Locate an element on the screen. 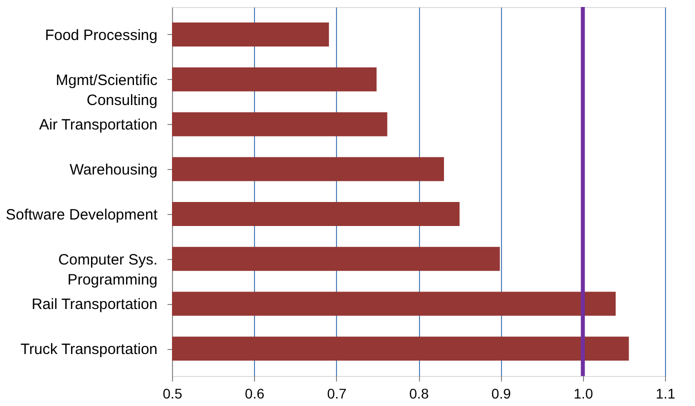  x-tick-label: 1.1 is located at coordinates (666, 394).